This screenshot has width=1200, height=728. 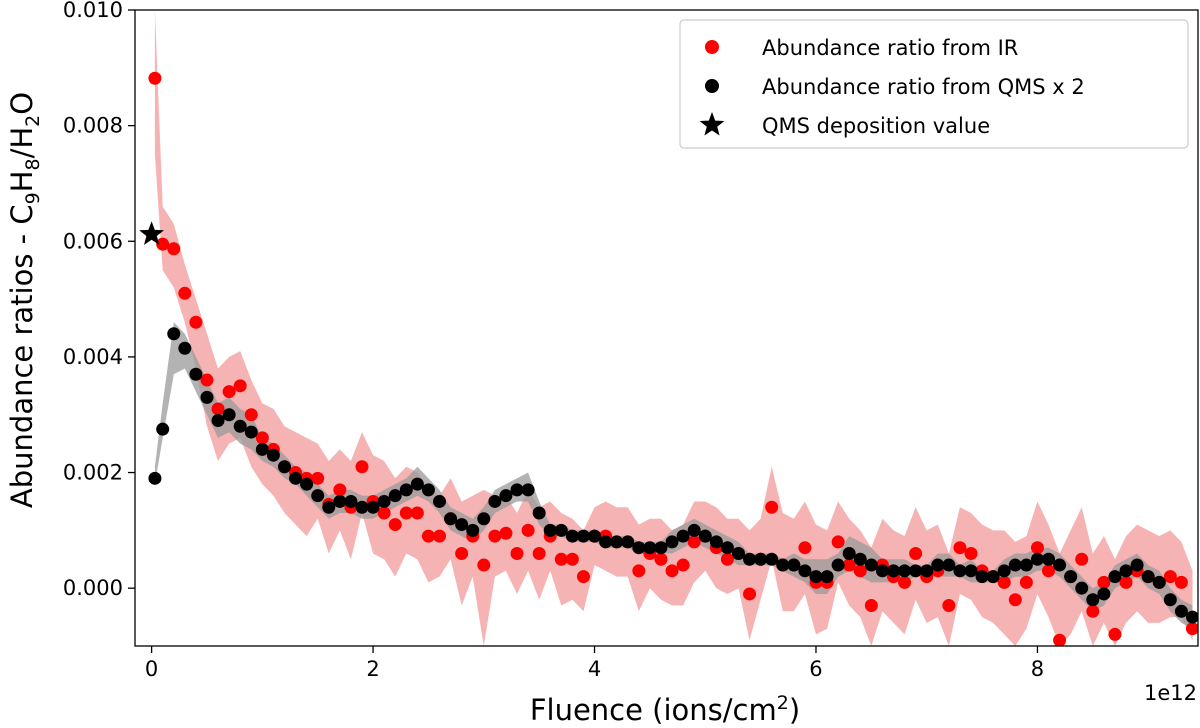 I want to click on legend-ir-label: Abundance ratio from IR, so click(x=890, y=48).